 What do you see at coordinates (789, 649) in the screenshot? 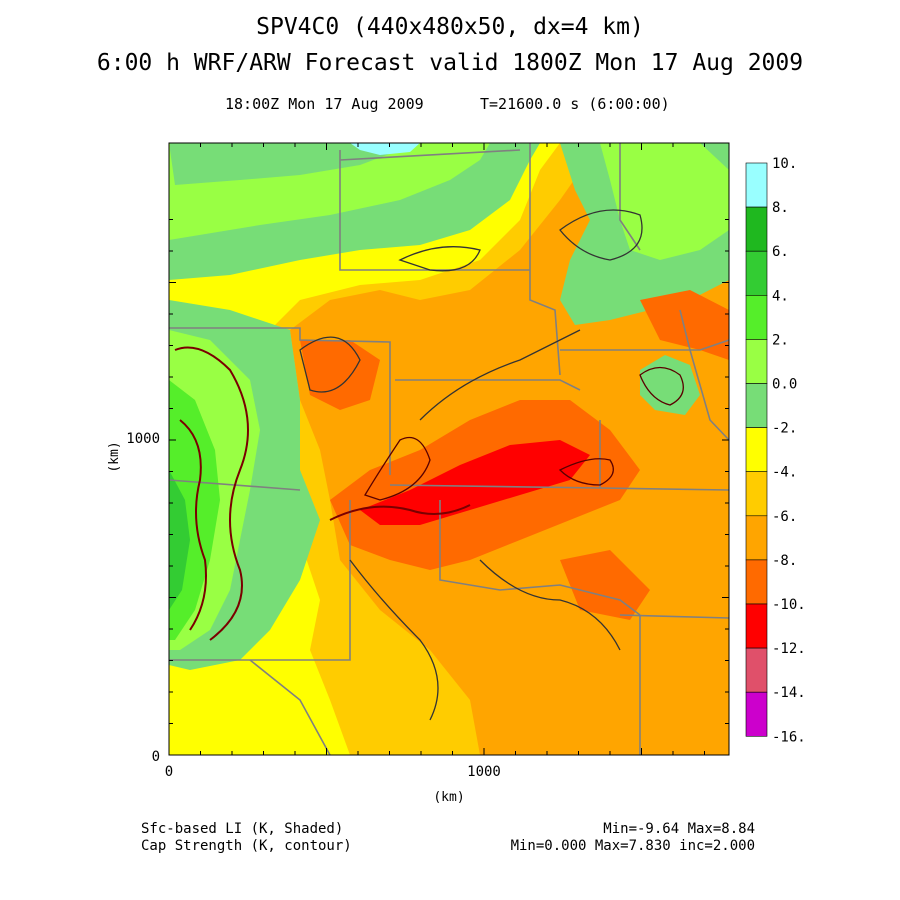
I see `colorbar-label: -12.` at bounding box center [789, 649].